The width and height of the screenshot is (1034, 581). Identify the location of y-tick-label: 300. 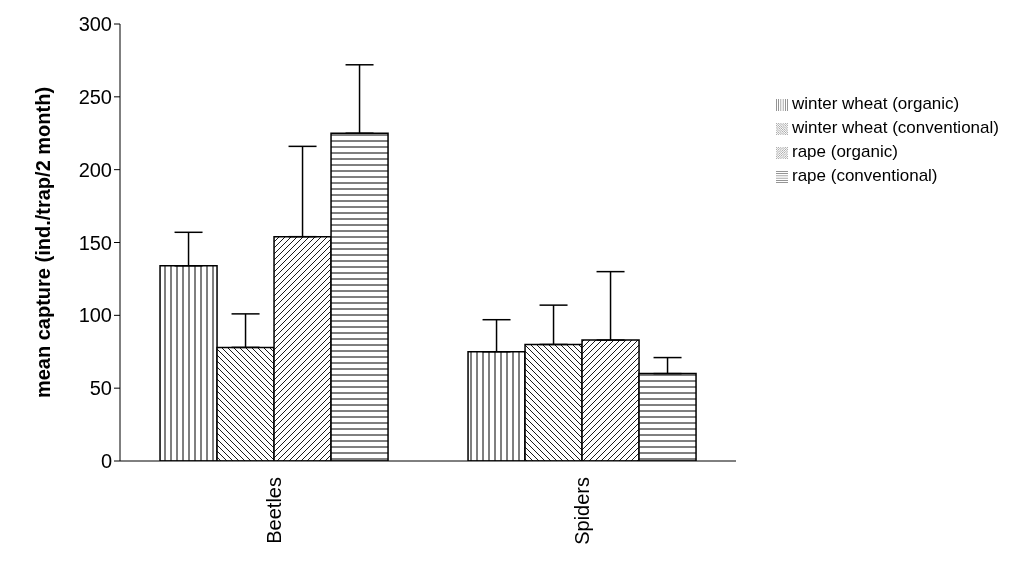
(95, 24).